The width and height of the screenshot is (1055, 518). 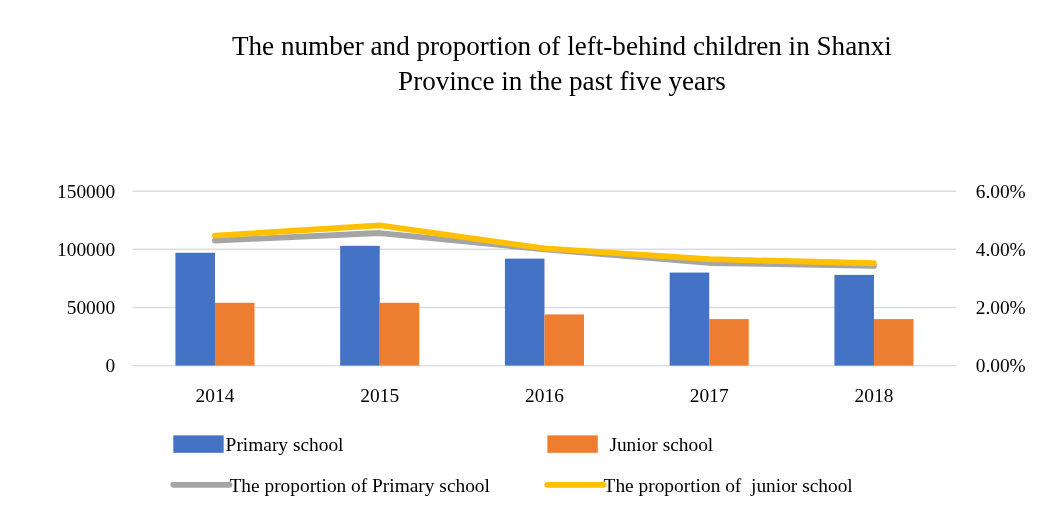 What do you see at coordinates (1000, 191) in the screenshot?
I see `y2-tick-label: 6.00%` at bounding box center [1000, 191].